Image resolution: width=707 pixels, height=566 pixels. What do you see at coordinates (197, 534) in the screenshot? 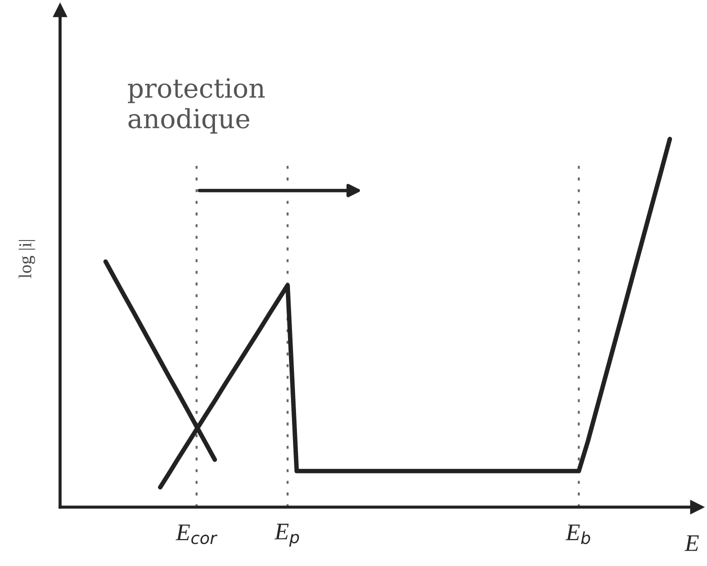
I see `x-tick-label: E$_{cor}$` at bounding box center [197, 534].